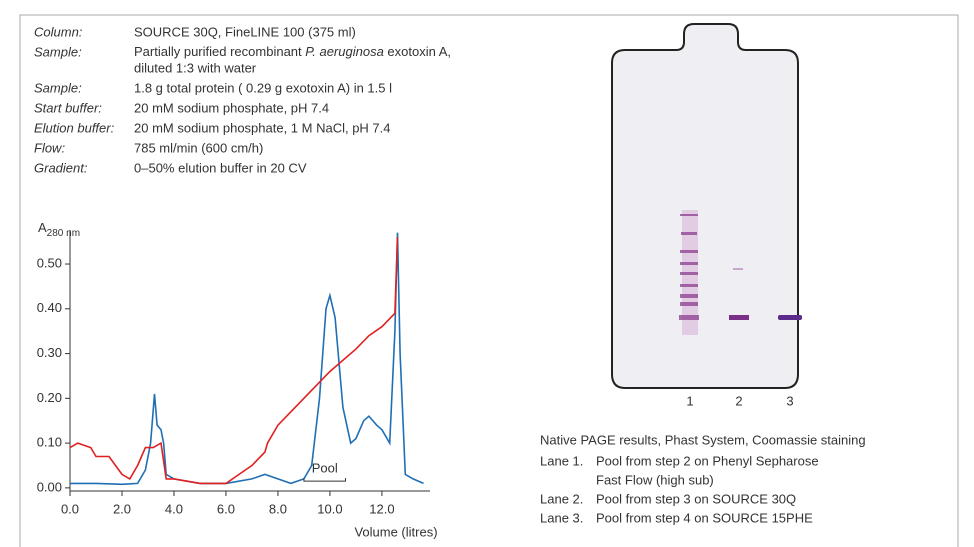 The image size is (974, 547). What do you see at coordinates (325, 480) in the screenshot?
I see `pool-bracket` at bounding box center [325, 480].